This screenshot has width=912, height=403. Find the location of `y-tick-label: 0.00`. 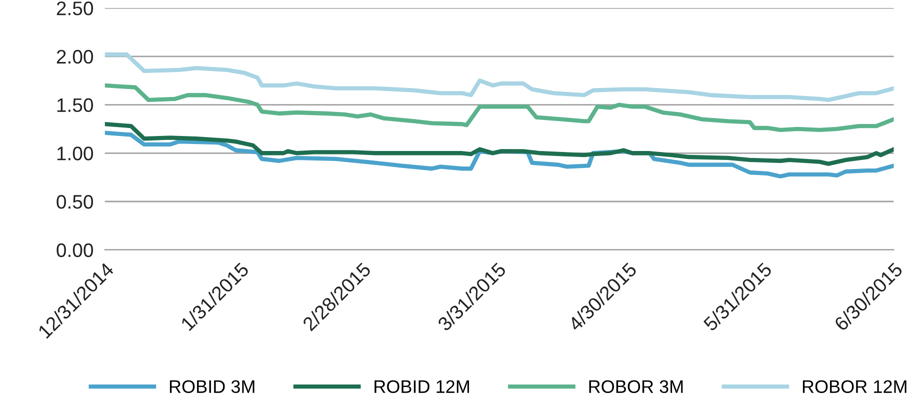

y-tick-label: 0.00 is located at coordinates (75, 250).